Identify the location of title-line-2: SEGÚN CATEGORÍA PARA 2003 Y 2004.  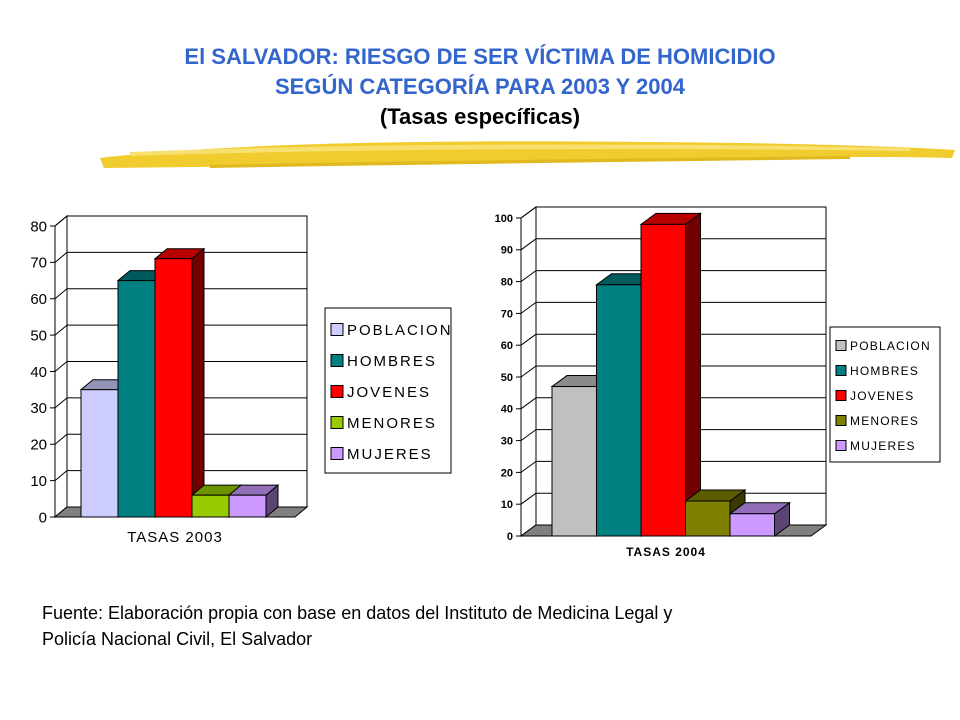
(480, 86).